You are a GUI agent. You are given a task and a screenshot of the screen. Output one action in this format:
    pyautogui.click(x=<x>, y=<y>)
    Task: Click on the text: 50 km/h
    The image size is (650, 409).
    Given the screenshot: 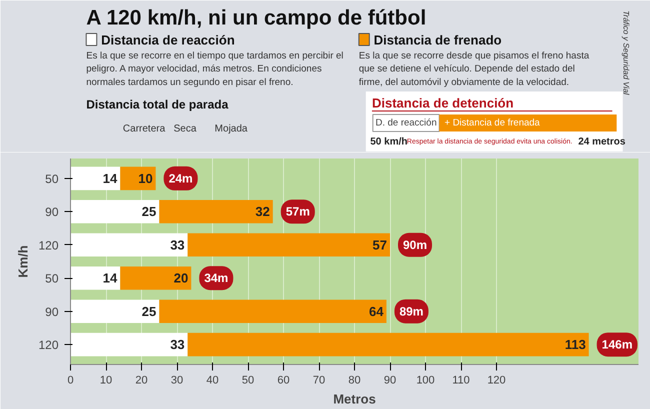 What is the action you would take?
    pyautogui.click(x=389, y=142)
    